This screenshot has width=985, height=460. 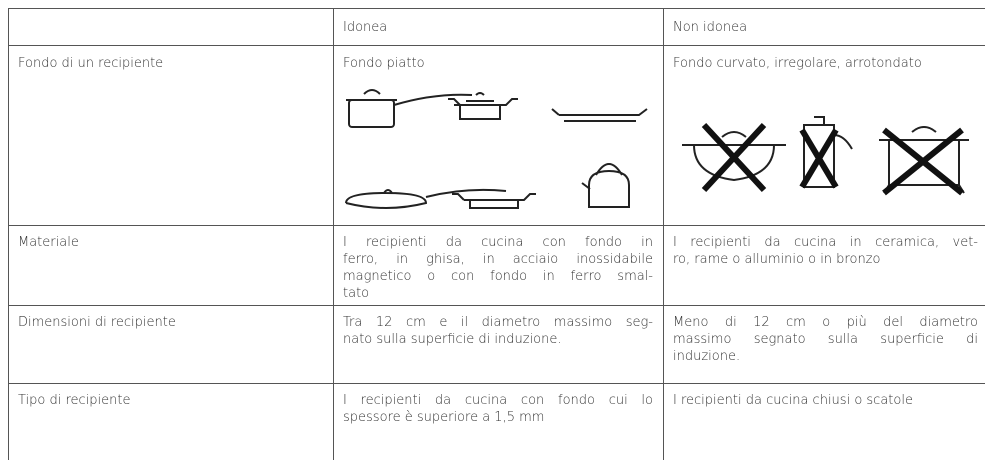 I want to click on row-label: Tipo di recipiente, so click(x=170, y=400).